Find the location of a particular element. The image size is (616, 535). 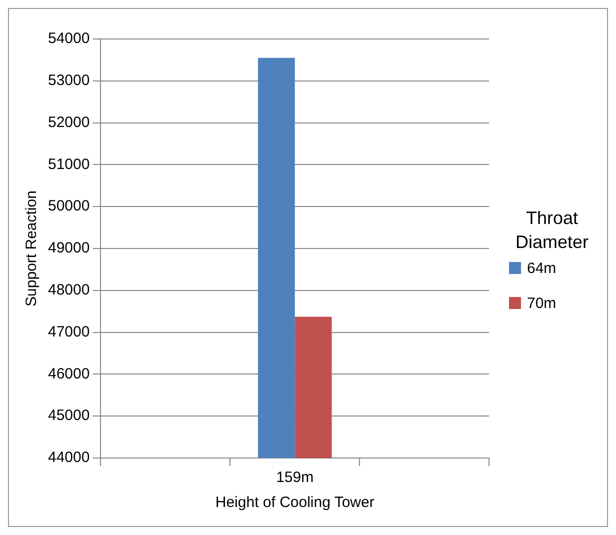

y-tick-label: 52000 is located at coordinates (69, 122).